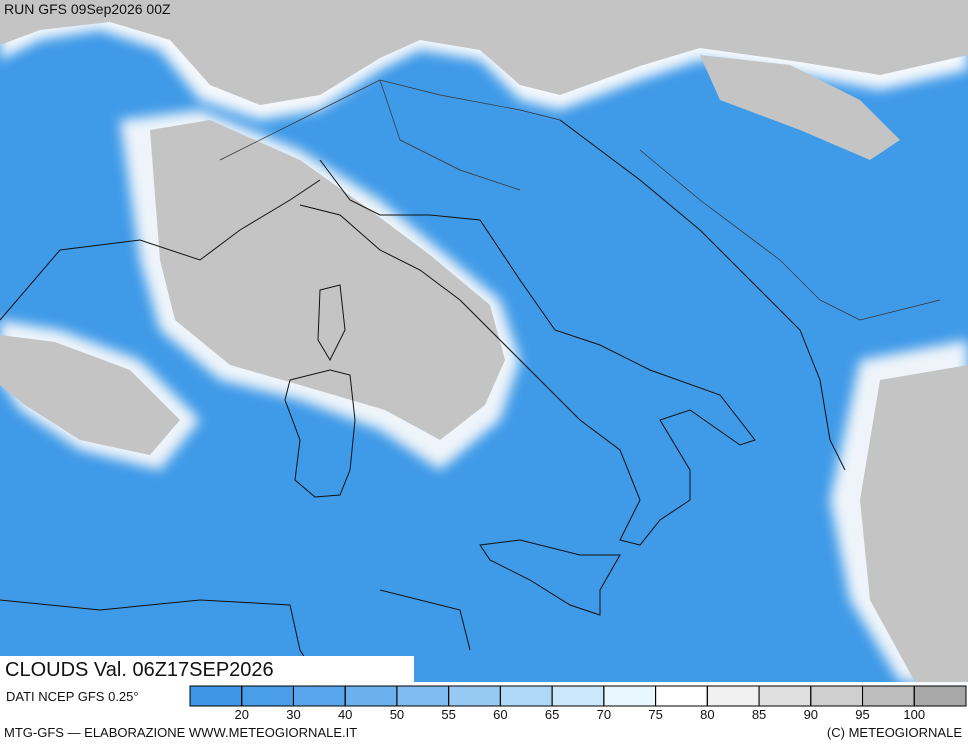  I want to click on source-label: DATI NCEP GFS 0.25°, so click(72, 696).